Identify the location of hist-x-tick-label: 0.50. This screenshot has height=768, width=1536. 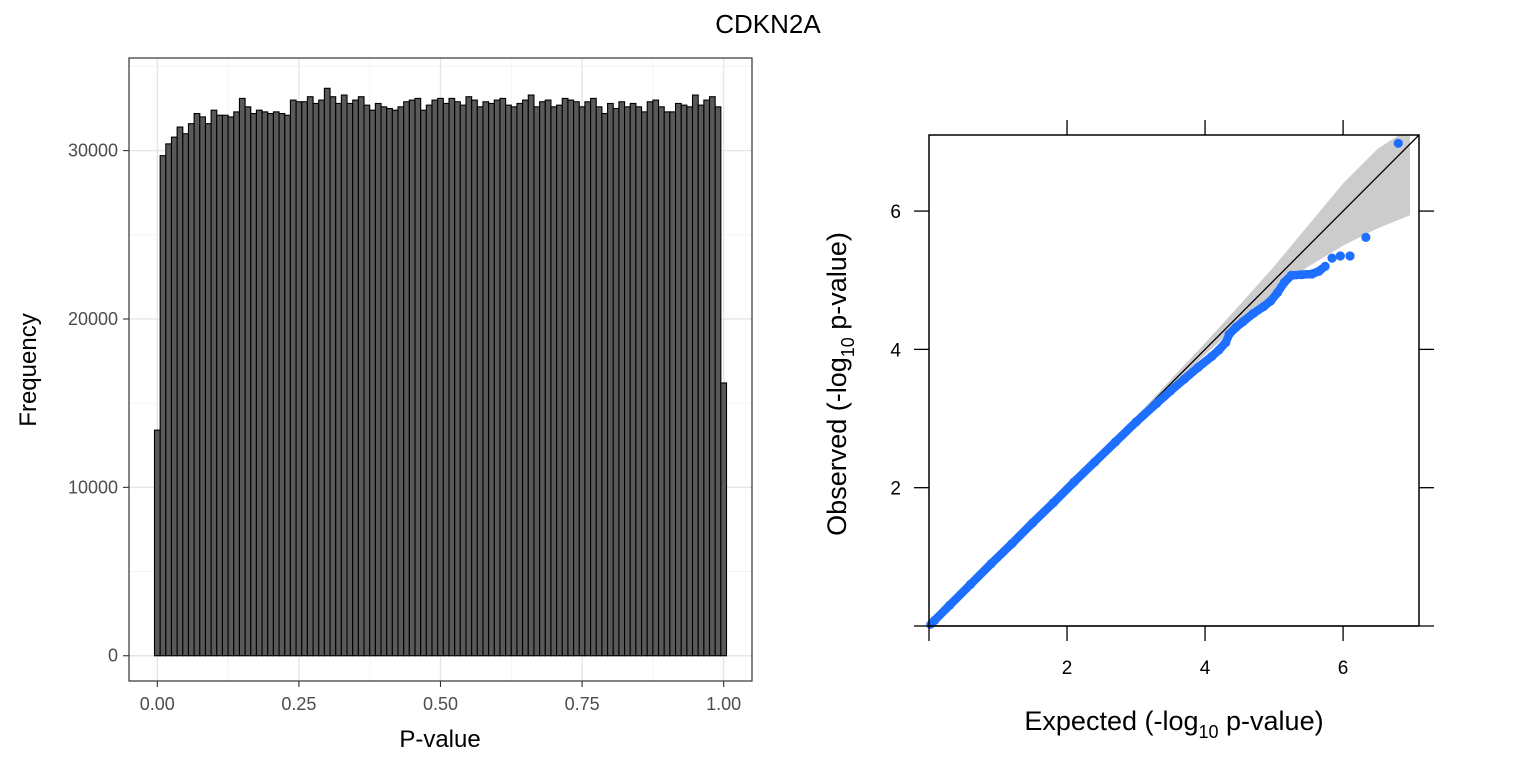
(440, 704).